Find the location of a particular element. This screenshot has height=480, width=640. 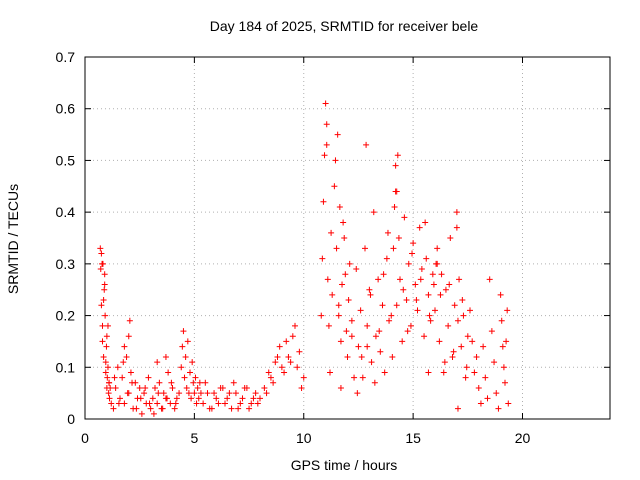

y-tick-label: 0.2 is located at coordinates (66, 316).